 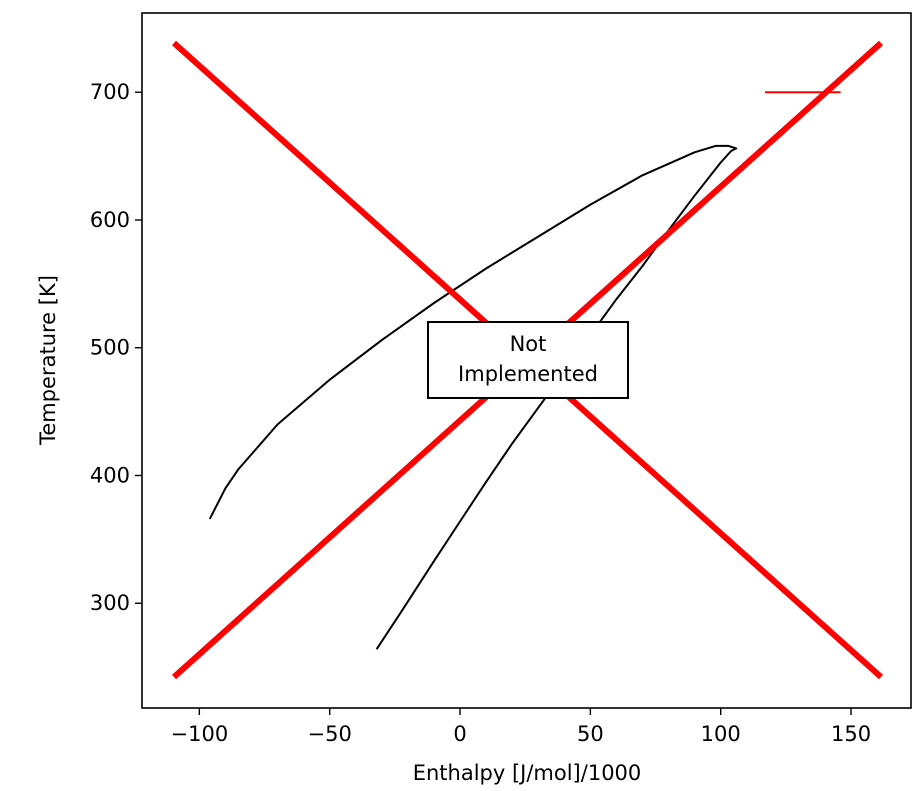 What do you see at coordinates (721, 734) in the screenshot?
I see `x-tick-label: 100` at bounding box center [721, 734].